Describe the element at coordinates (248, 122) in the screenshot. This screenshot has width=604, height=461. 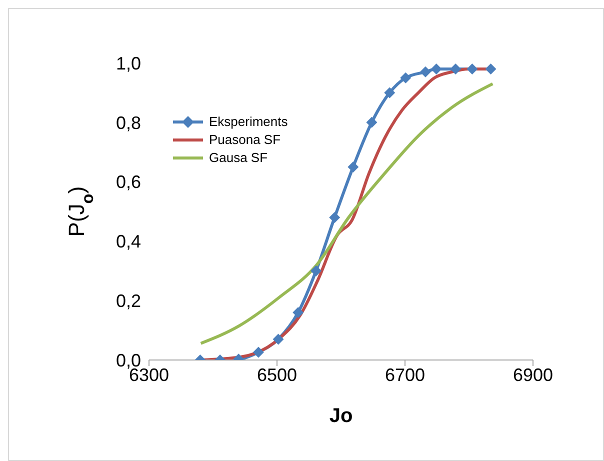
I see `legend-label: Eksperiments` at that location.